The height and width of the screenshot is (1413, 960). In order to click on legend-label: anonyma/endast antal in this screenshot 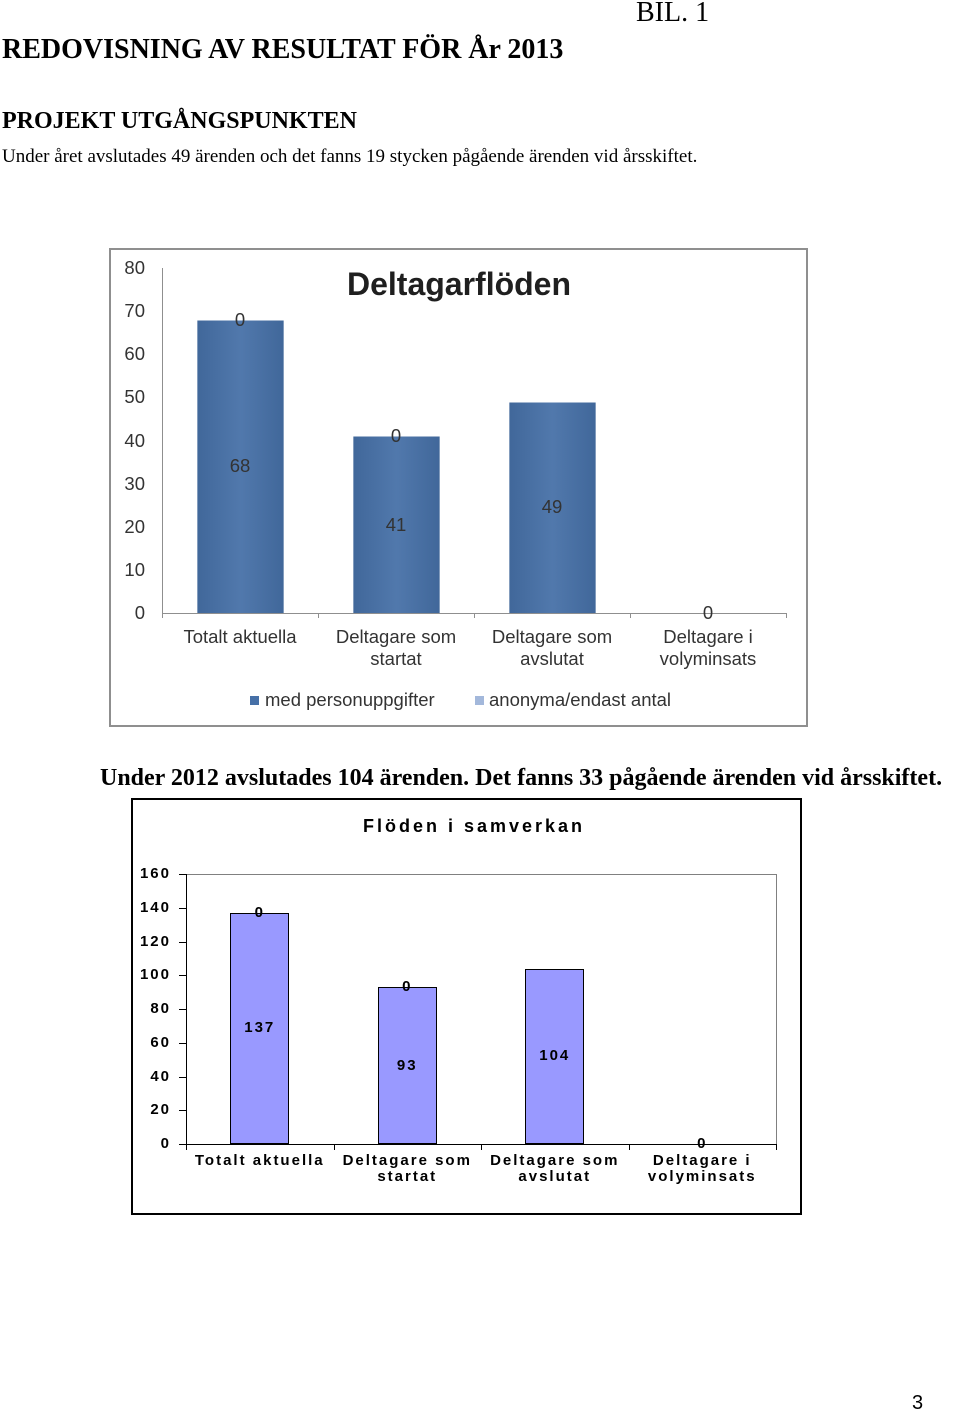, I will do `click(580, 699)`.